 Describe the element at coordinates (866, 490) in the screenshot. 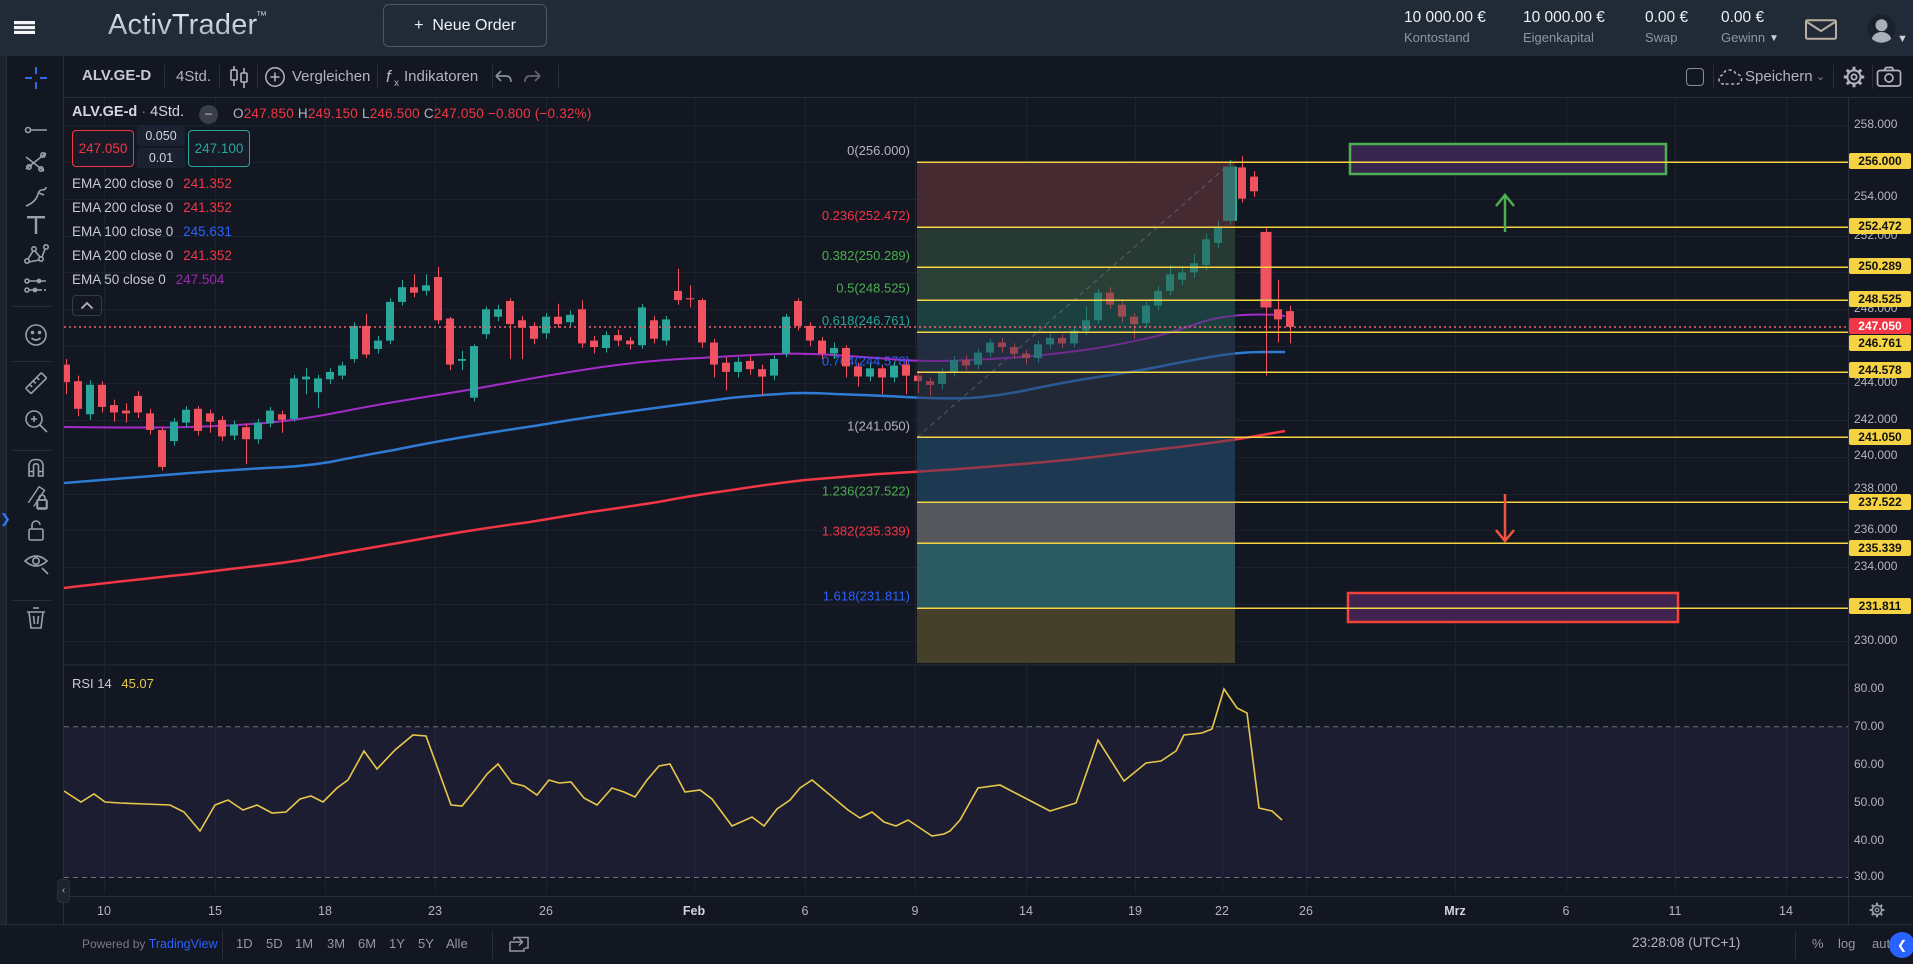

I see `svg-text: 1.236(237.522)` at that location.